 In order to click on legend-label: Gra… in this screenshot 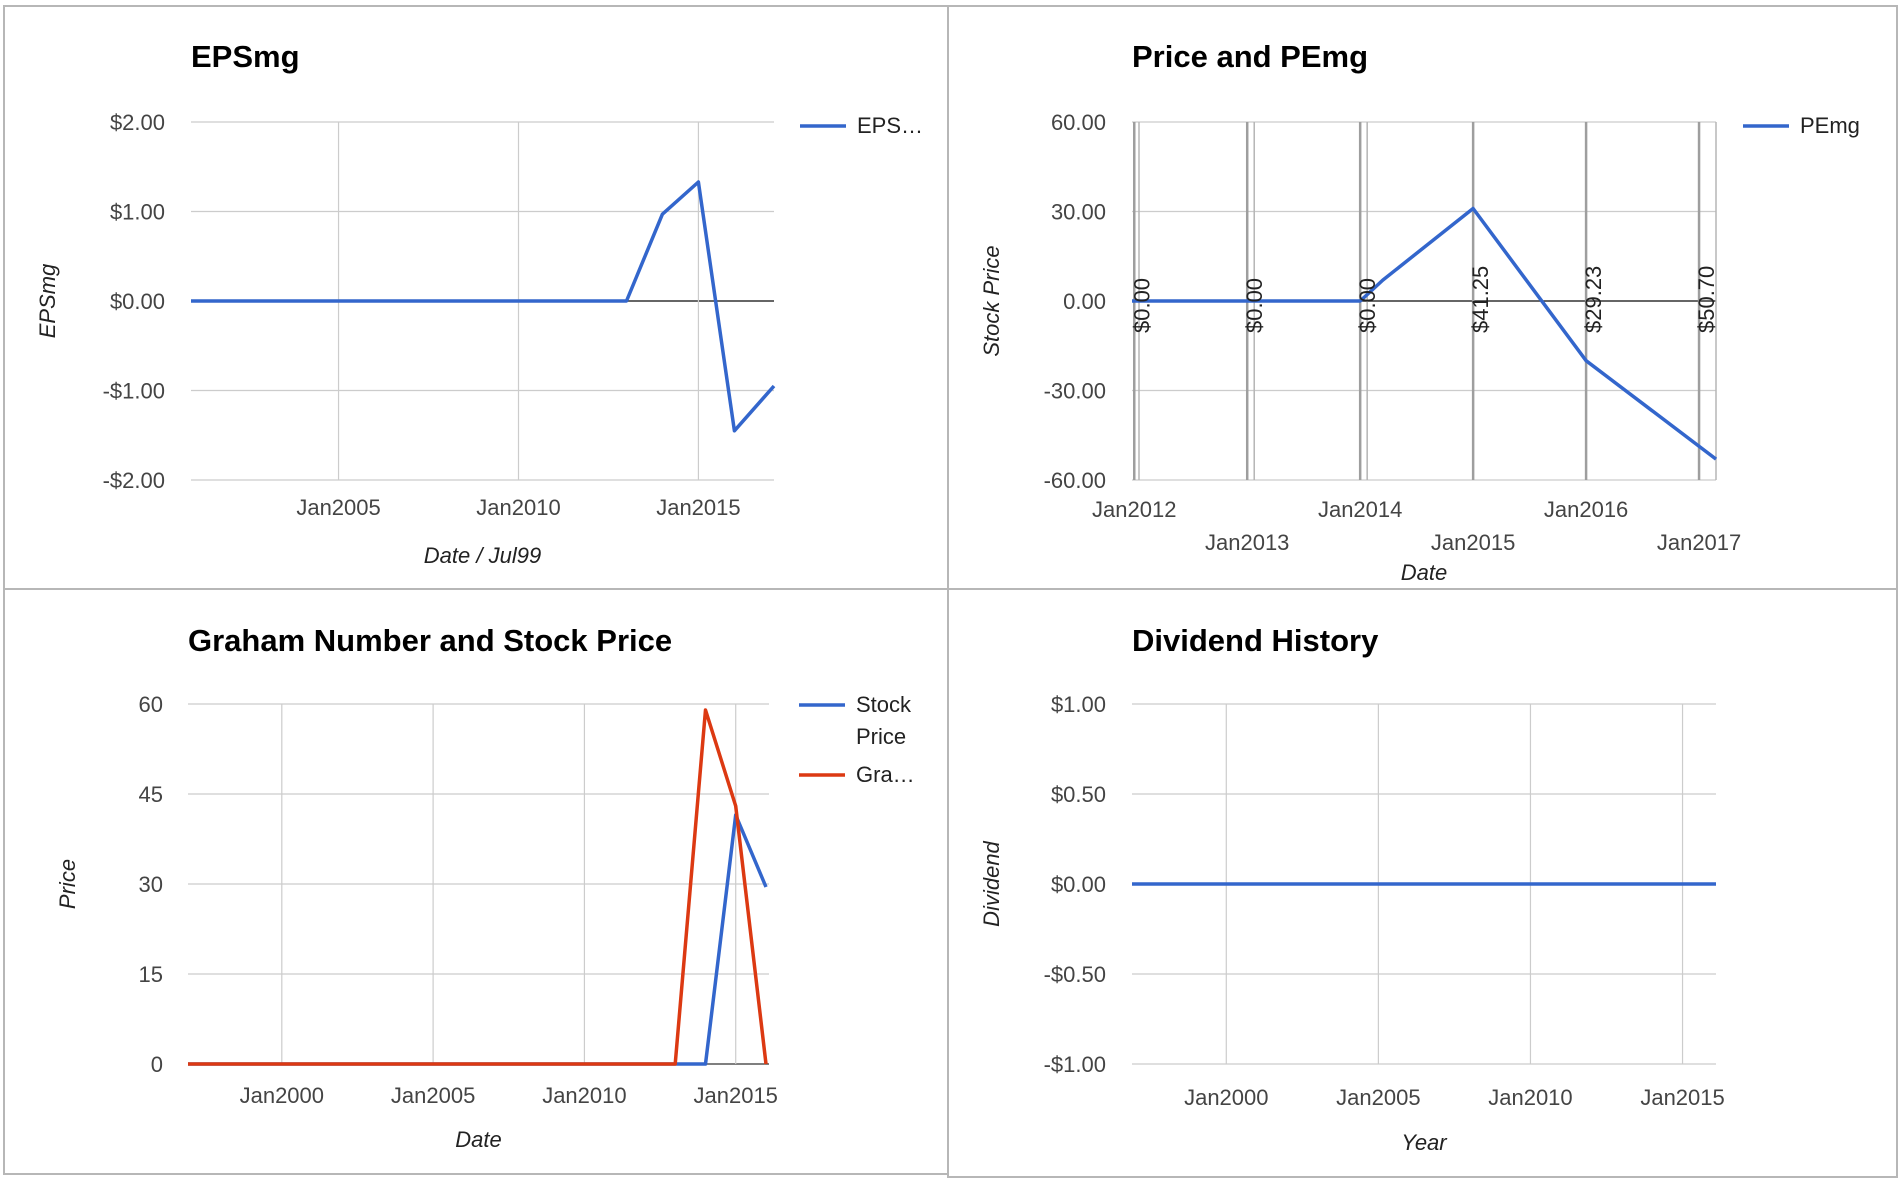, I will do `click(885, 774)`.